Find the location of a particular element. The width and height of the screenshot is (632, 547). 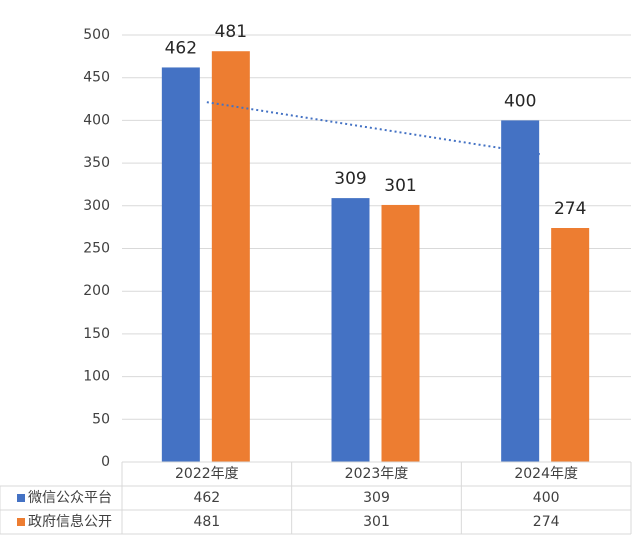

data-label: 481 is located at coordinates (231, 32).